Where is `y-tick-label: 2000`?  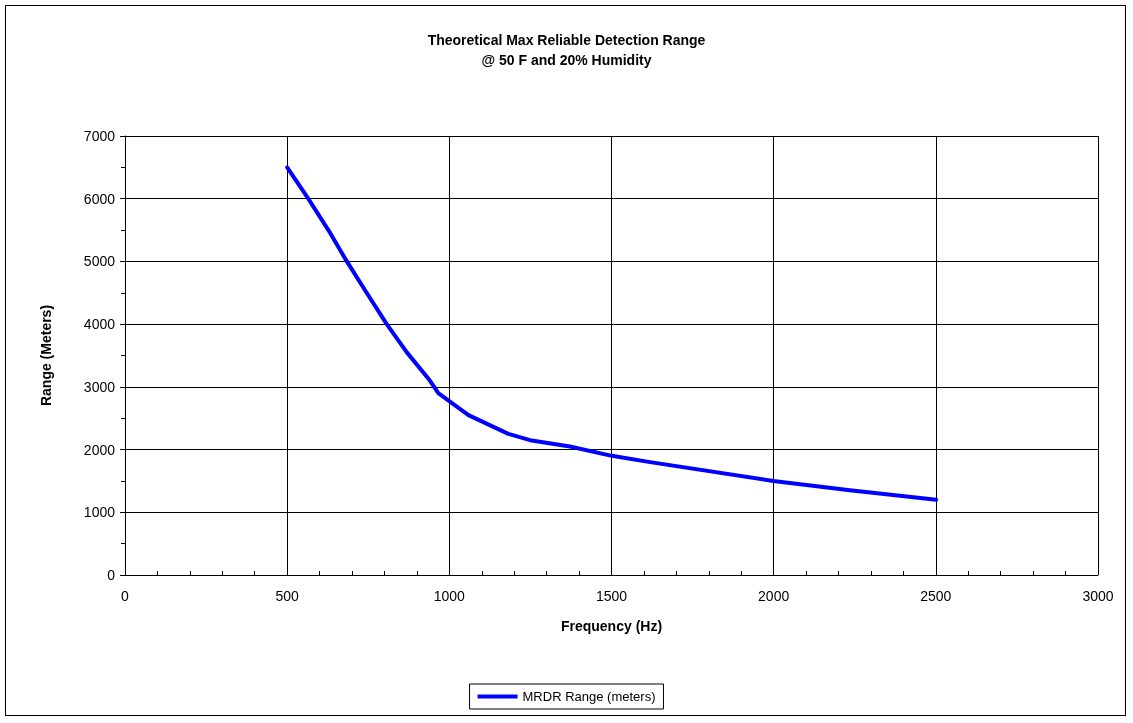 y-tick-label: 2000 is located at coordinates (99, 449).